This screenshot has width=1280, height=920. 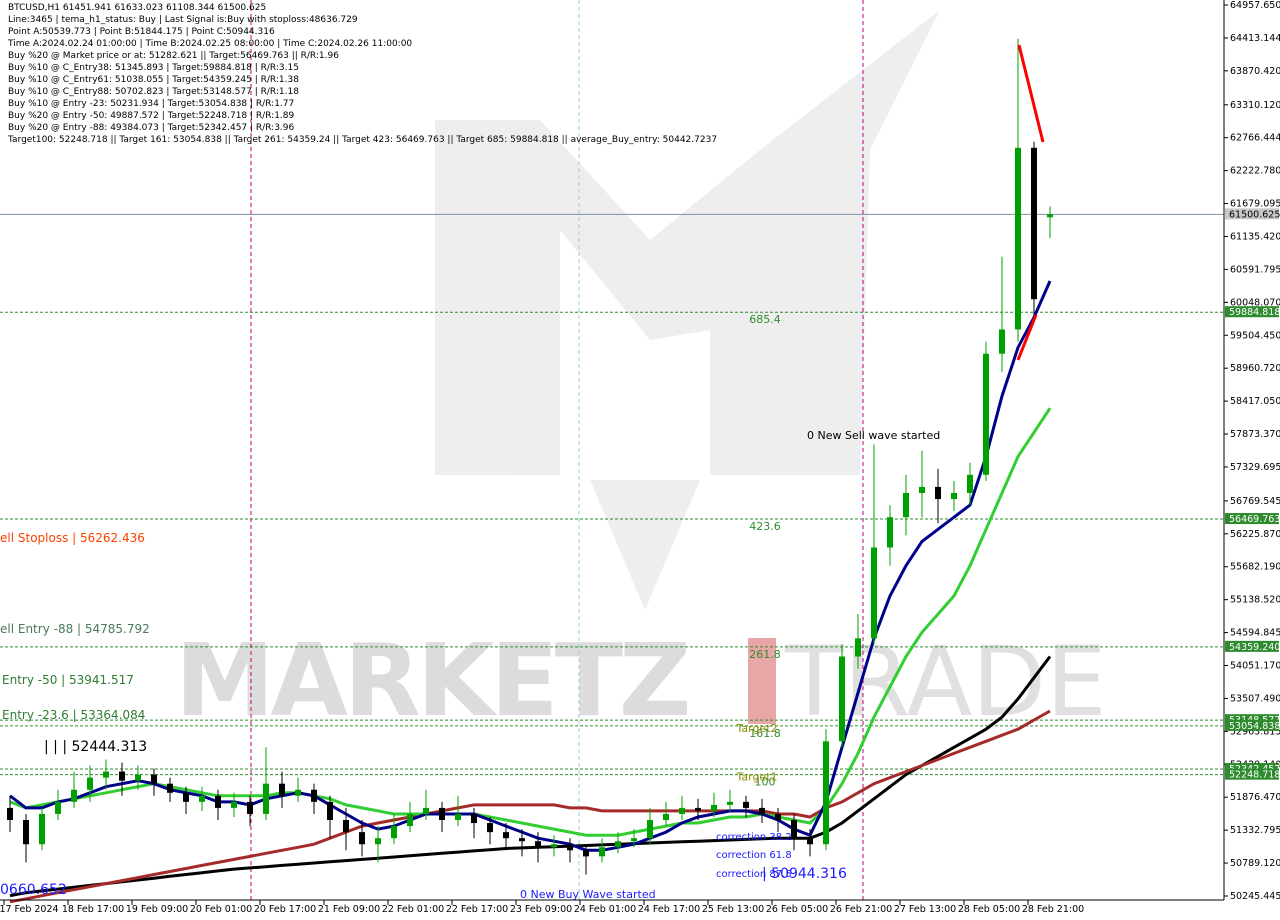 I want to click on y-tick-label: 60591.795, so click(x=1255, y=269).